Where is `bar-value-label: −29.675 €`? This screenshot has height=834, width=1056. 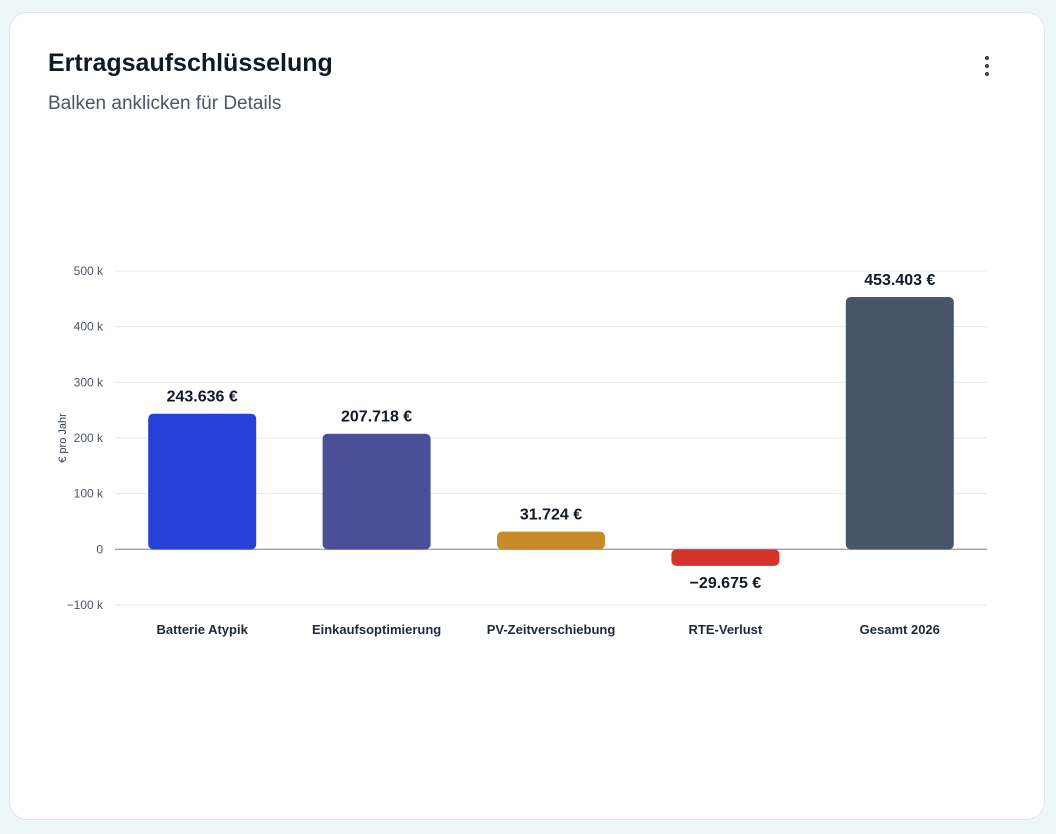 bar-value-label: −29.675 € is located at coordinates (726, 583).